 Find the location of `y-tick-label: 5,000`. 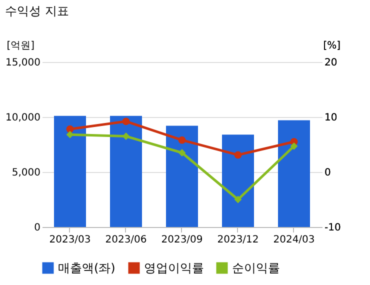

y-tick-label: 5,000 is located at coordinates (26, 173).